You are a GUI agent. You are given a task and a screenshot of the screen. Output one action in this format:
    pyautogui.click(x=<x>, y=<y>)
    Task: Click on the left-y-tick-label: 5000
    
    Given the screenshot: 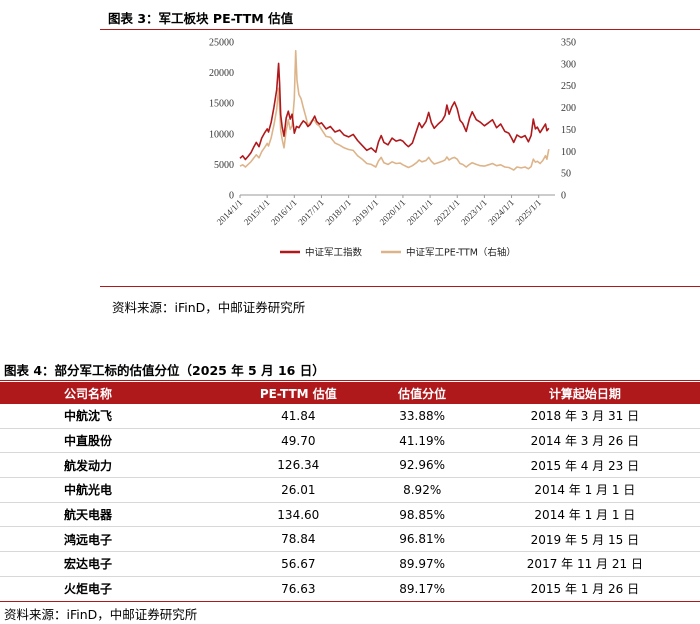 What is the action you would take?
    pyautogui.click(x=224, y=165)
    